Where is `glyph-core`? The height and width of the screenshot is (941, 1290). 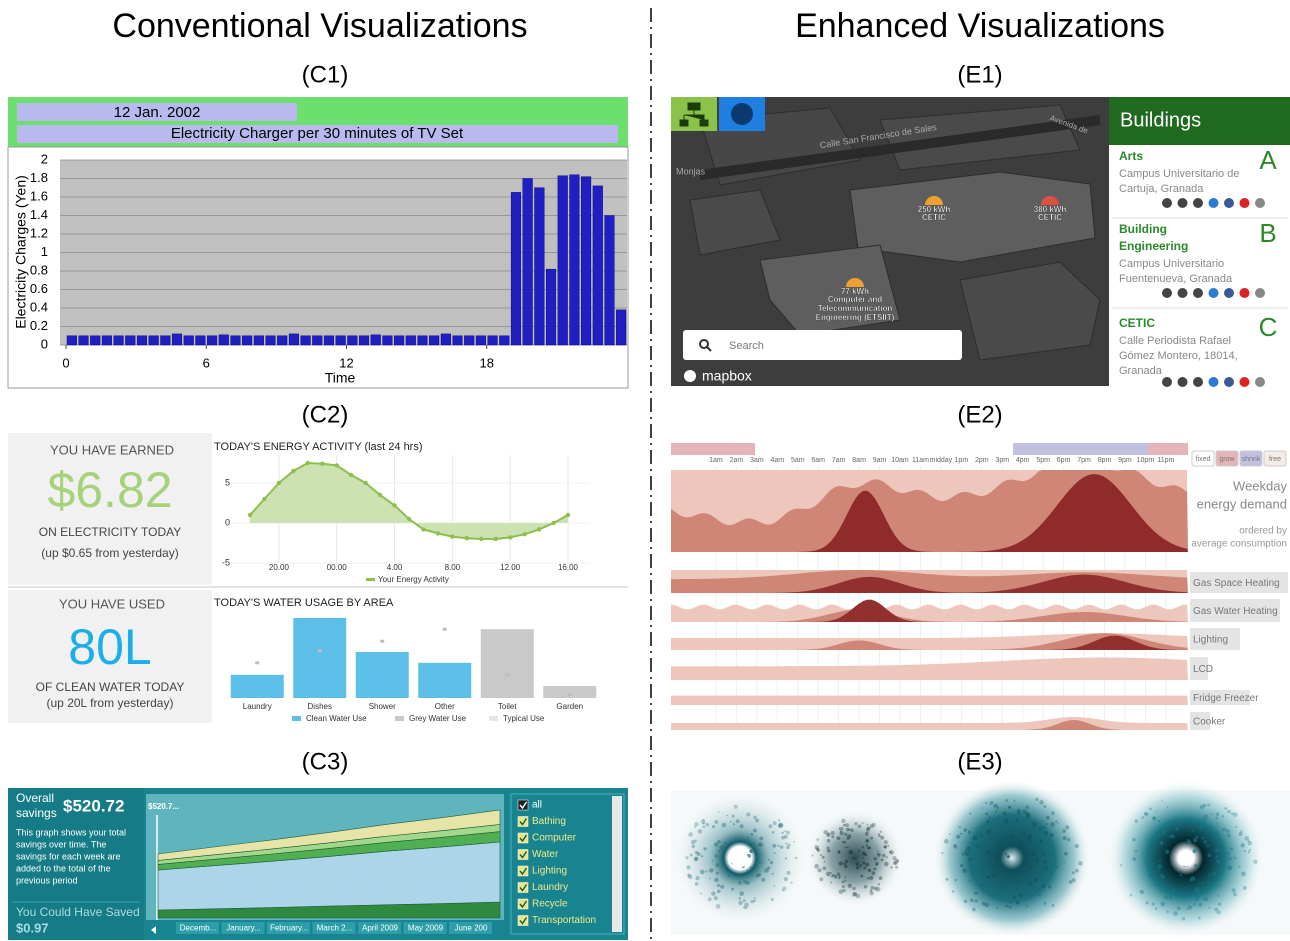 glyph-core is located at coordinates (740, 860).